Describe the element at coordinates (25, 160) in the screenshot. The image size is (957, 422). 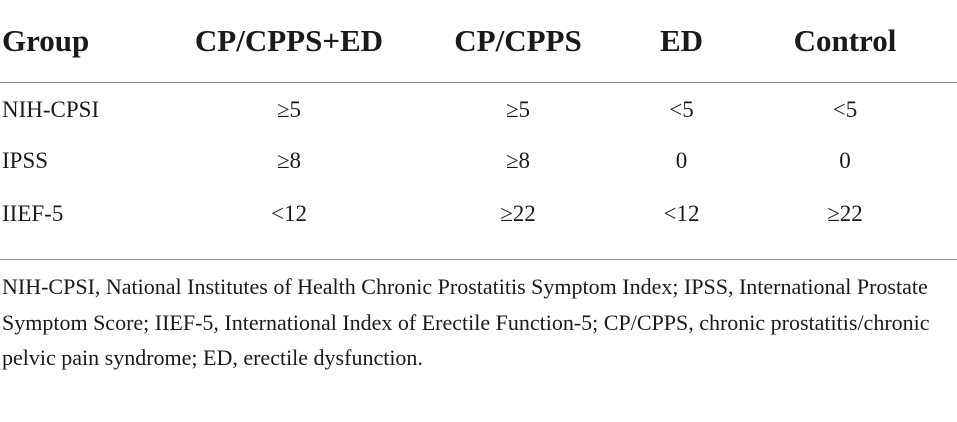
I see `row-label: IPSS` at that location.